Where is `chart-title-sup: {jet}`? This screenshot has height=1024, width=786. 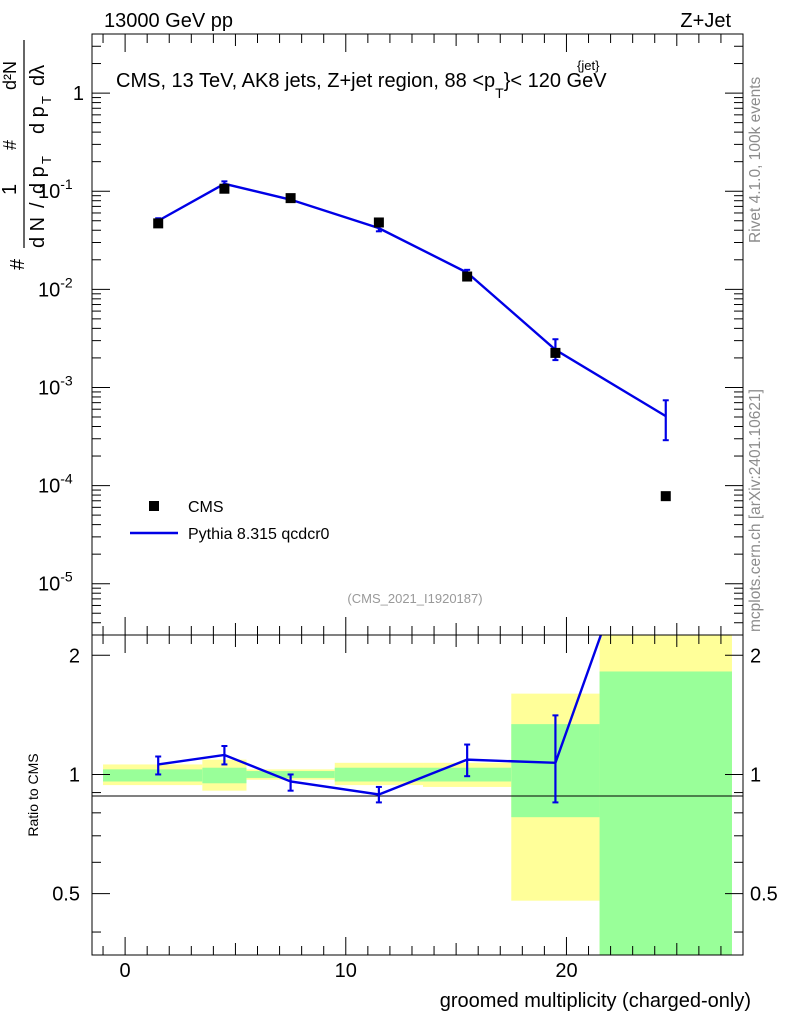
chart-title-sup: {jet} is located at coordinates (588, 65).